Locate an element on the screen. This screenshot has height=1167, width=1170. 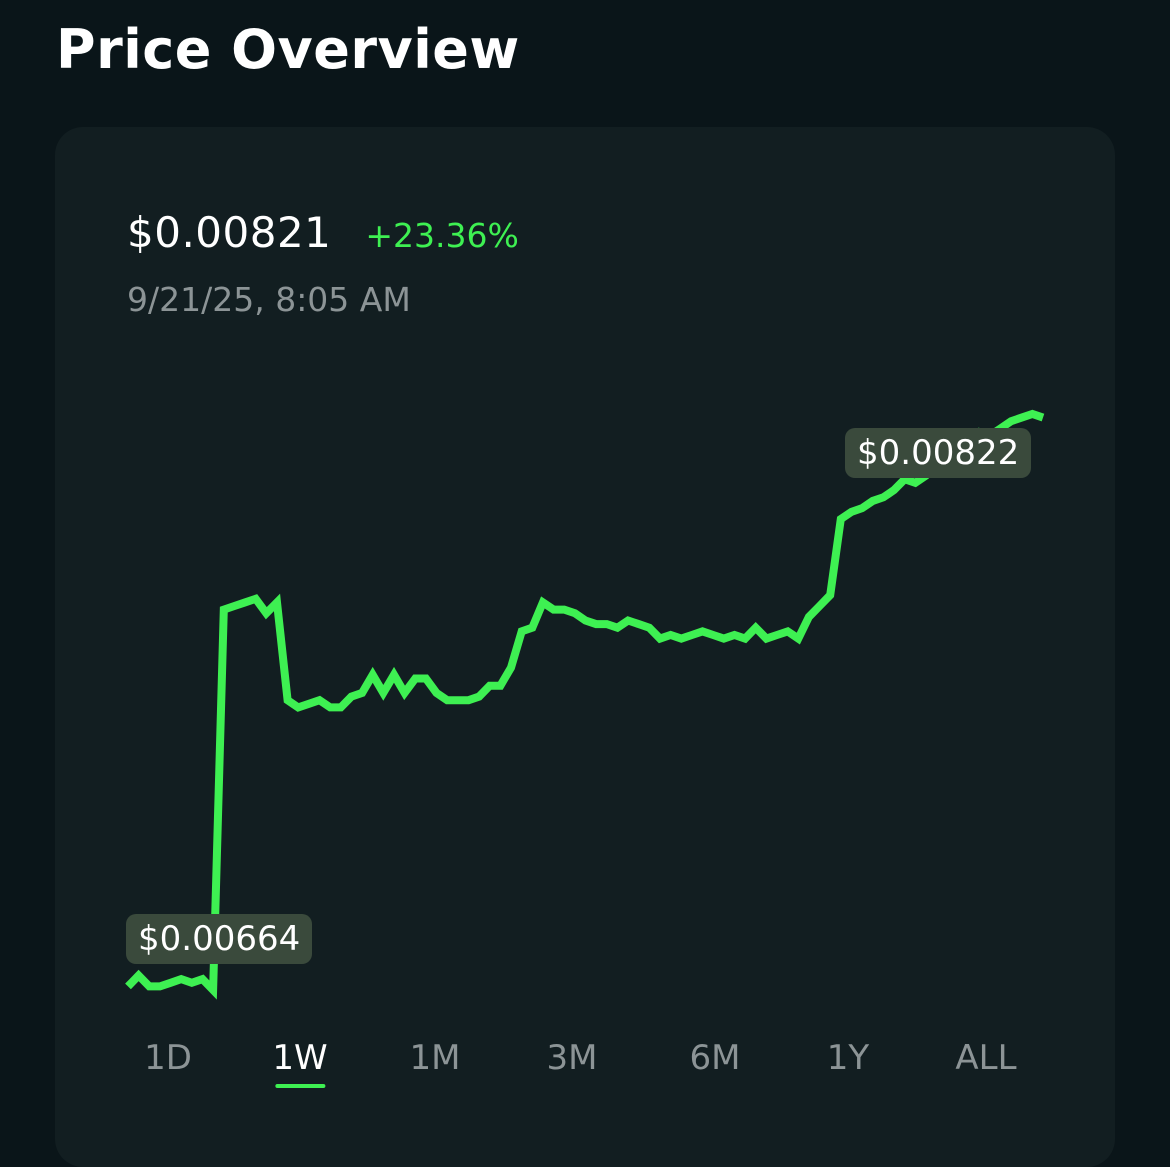
time-range-selector: 1D 1W 1M 3M 6M 1Y ALL is located at coordinates (585, 1068).